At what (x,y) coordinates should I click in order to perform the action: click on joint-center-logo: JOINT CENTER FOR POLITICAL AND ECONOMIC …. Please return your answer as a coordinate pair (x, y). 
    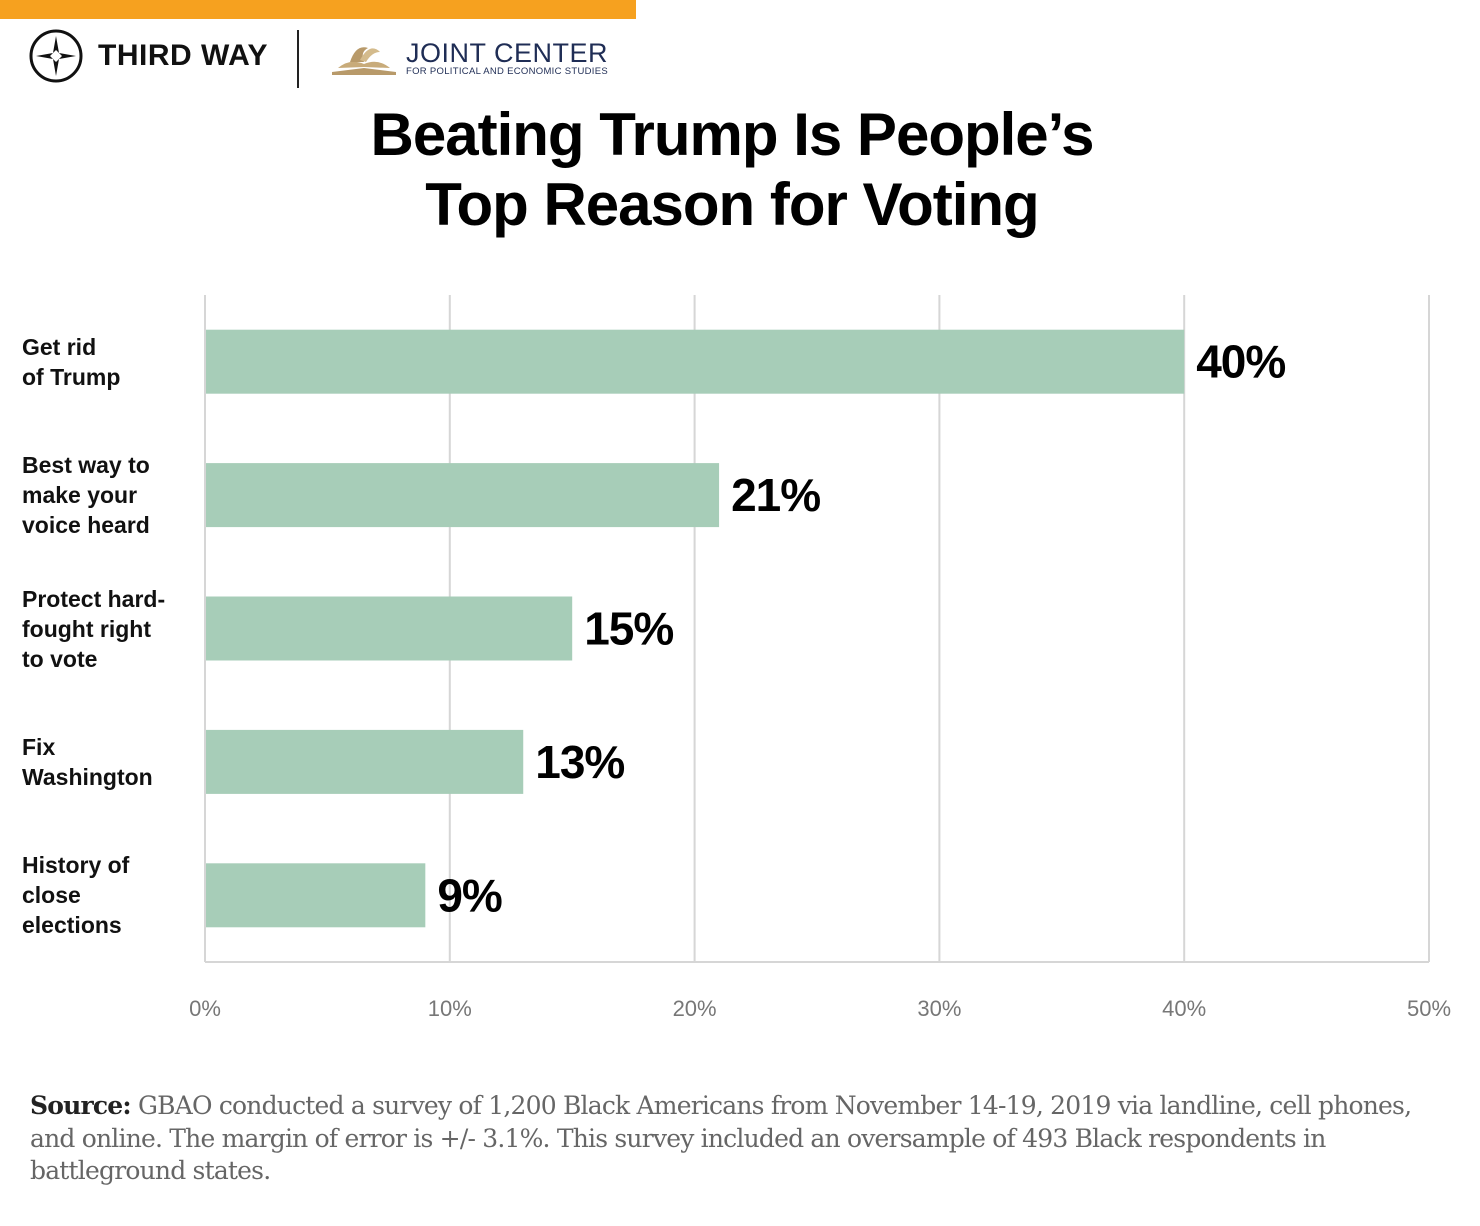
    Looking at the image, I should click on (469, 58).